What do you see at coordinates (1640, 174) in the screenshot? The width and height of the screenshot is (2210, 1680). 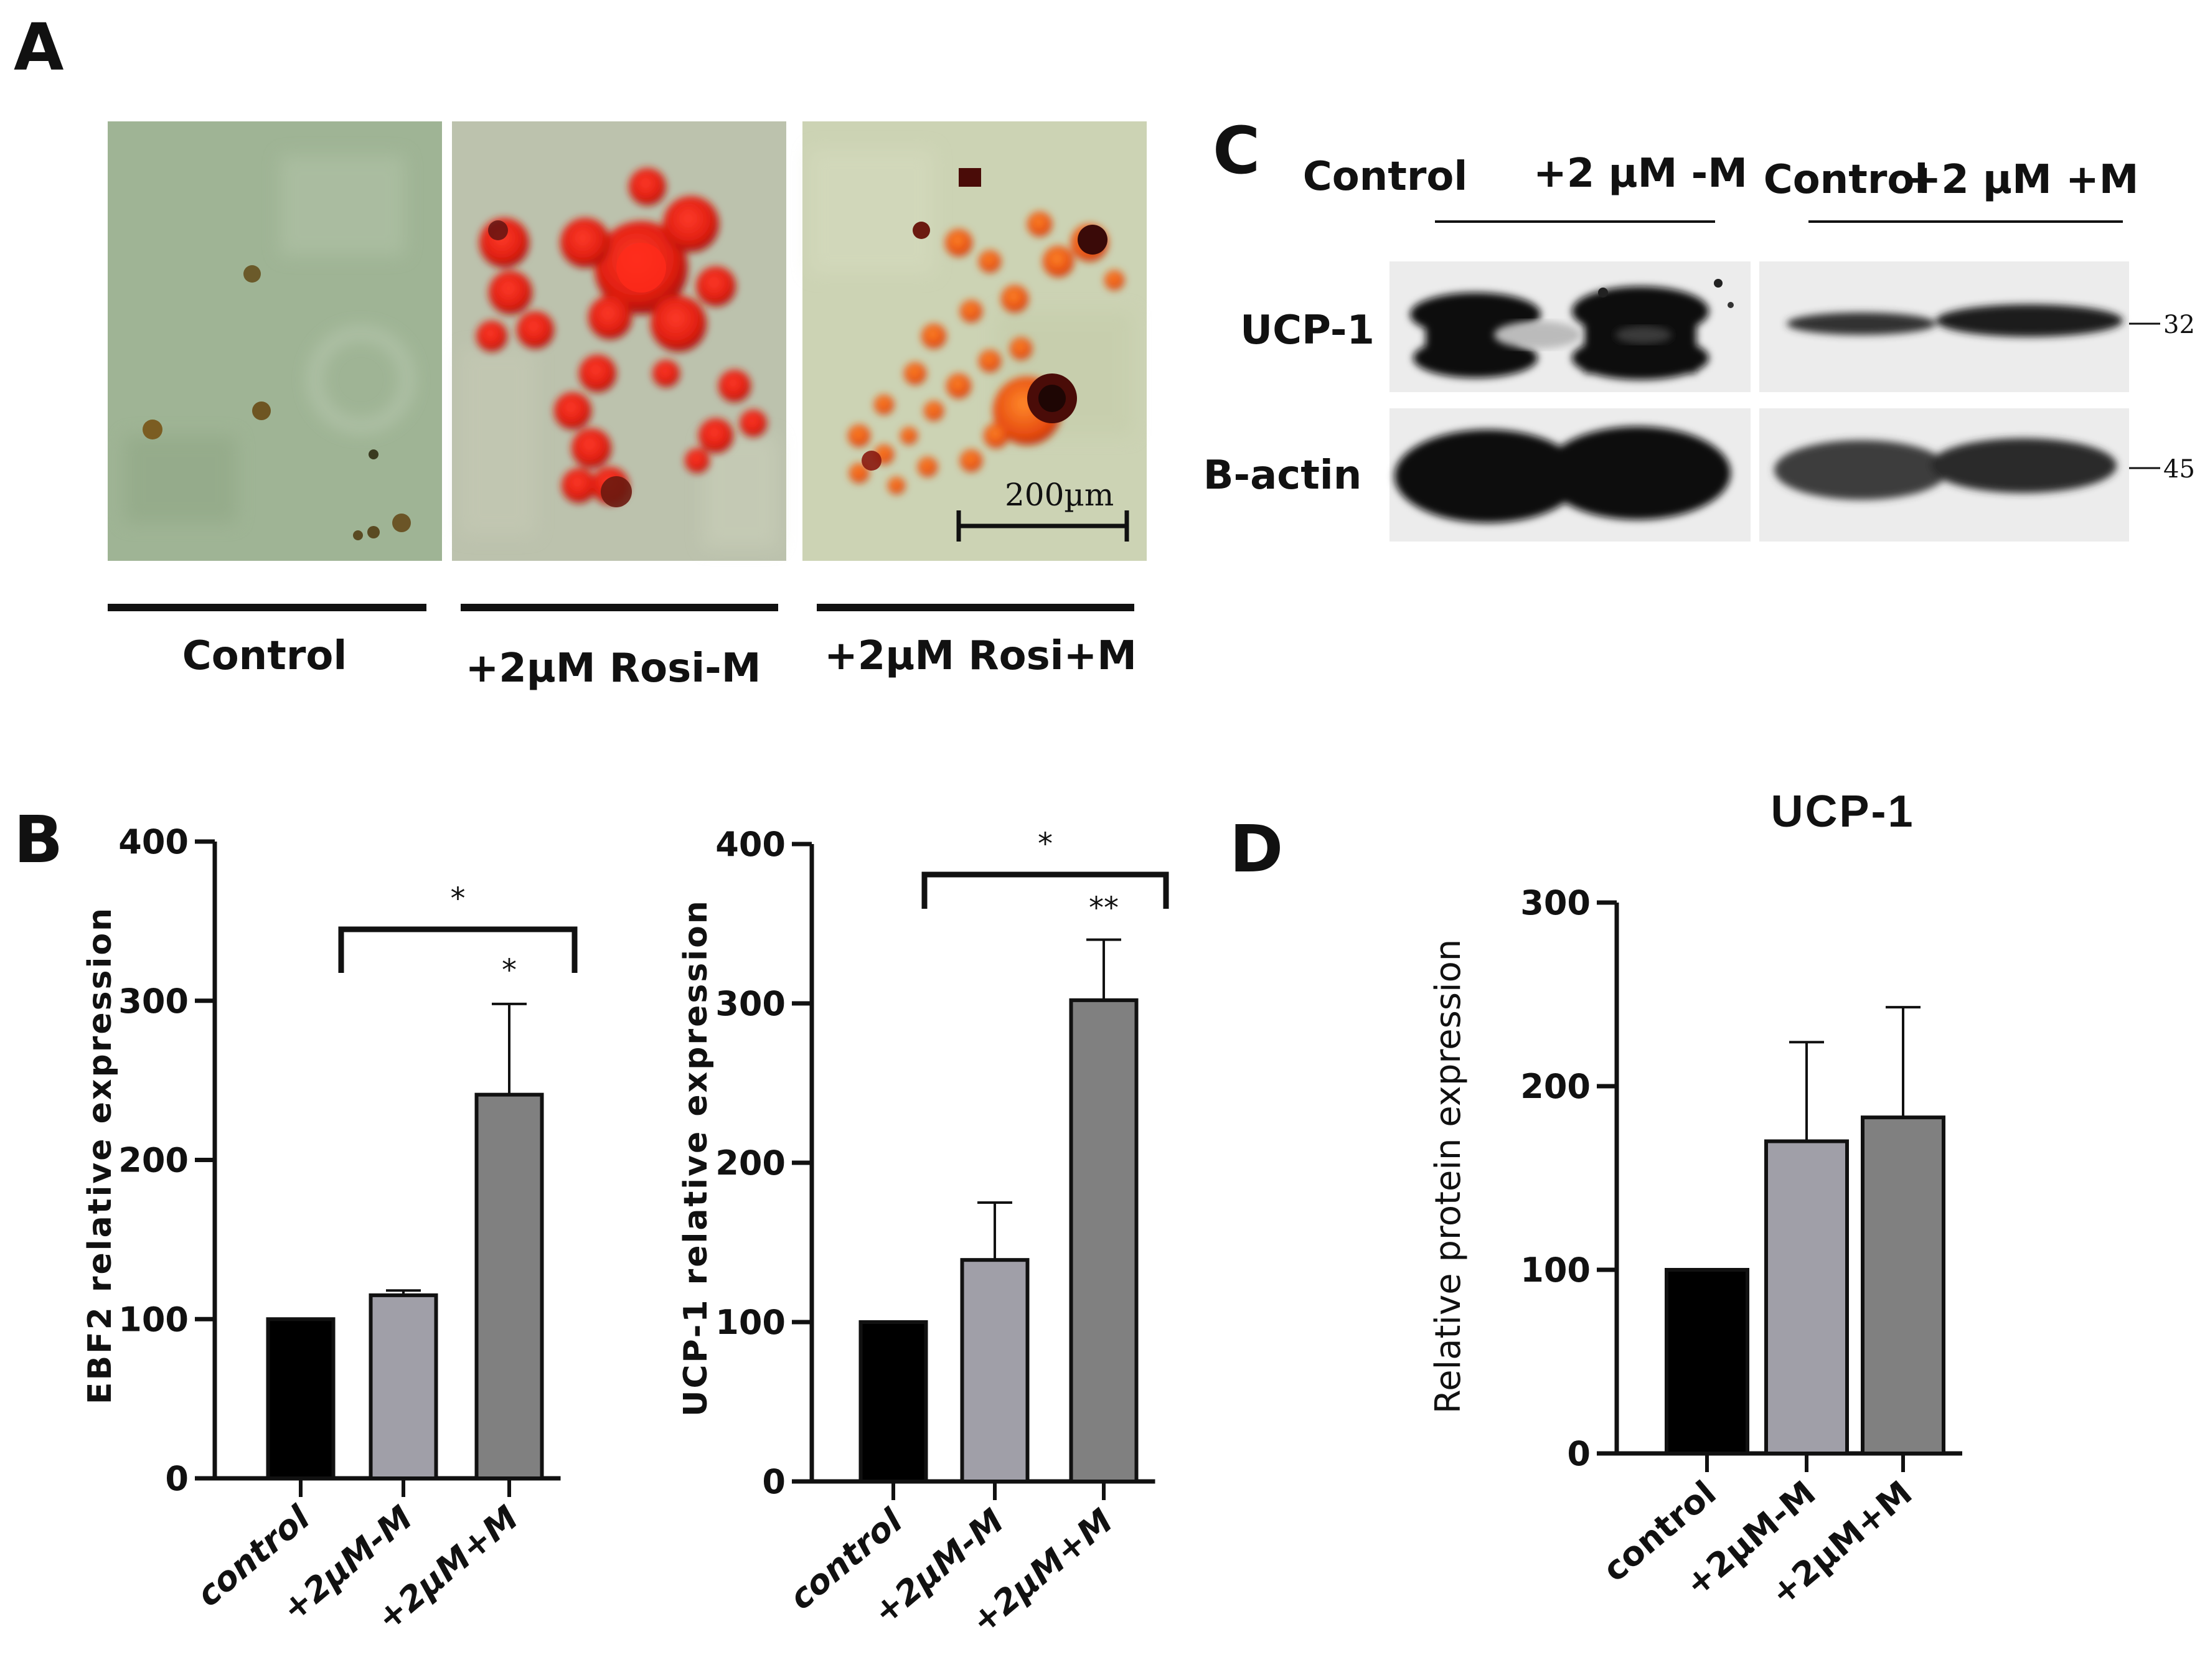 I see `lane-label-minus-m: +2 µM -M` at bounding box center [1640, 174].